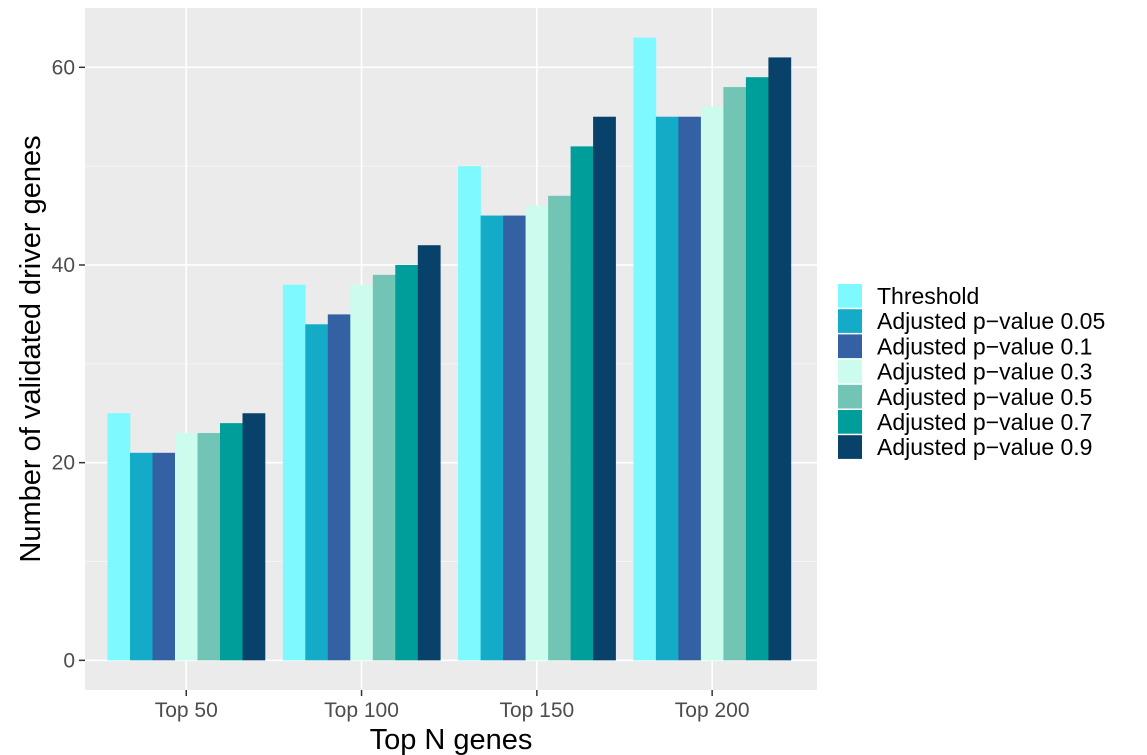 The width and height of the screenshot is (1147, 755). I want to click on legend-label: Threshold, so click(928, 296).